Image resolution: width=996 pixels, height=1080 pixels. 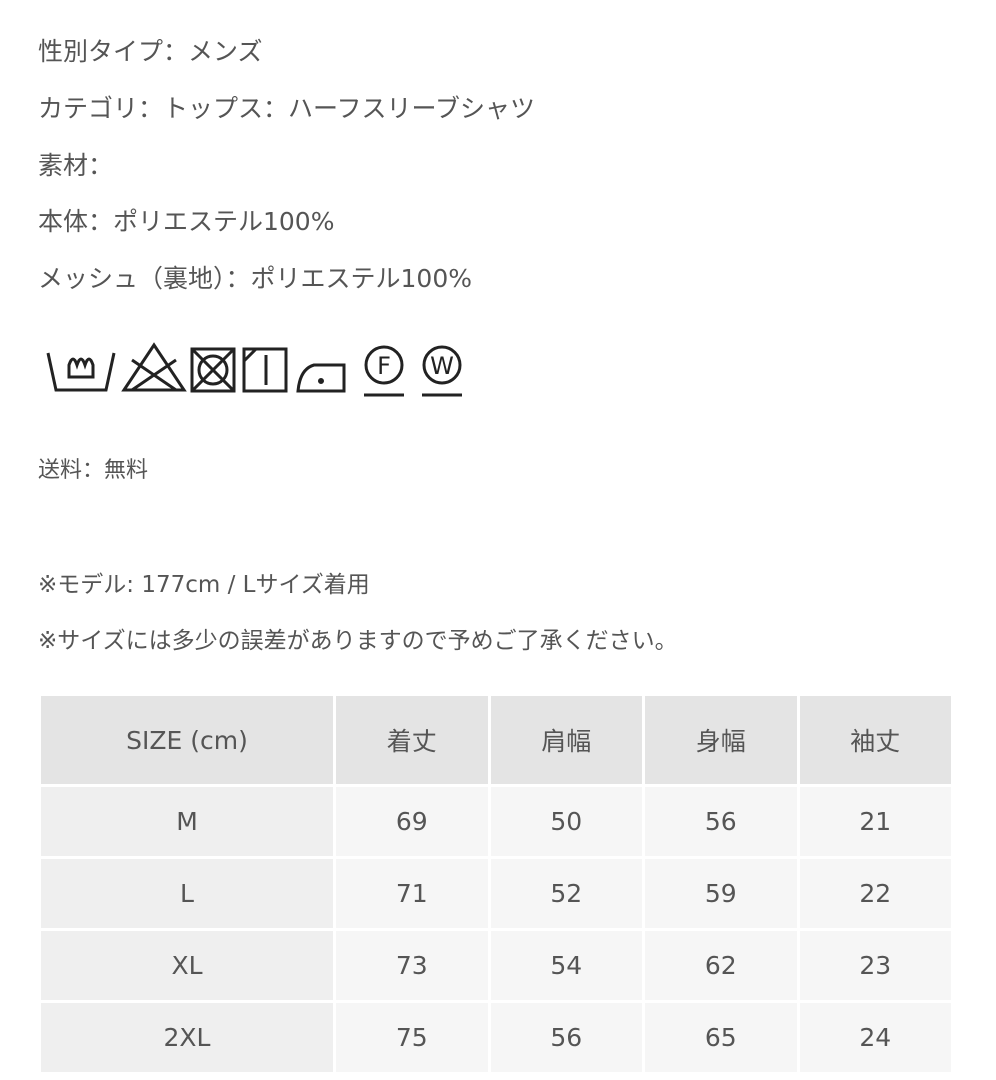 I want to click on table-cell: 71, so click(x=412, y=893).